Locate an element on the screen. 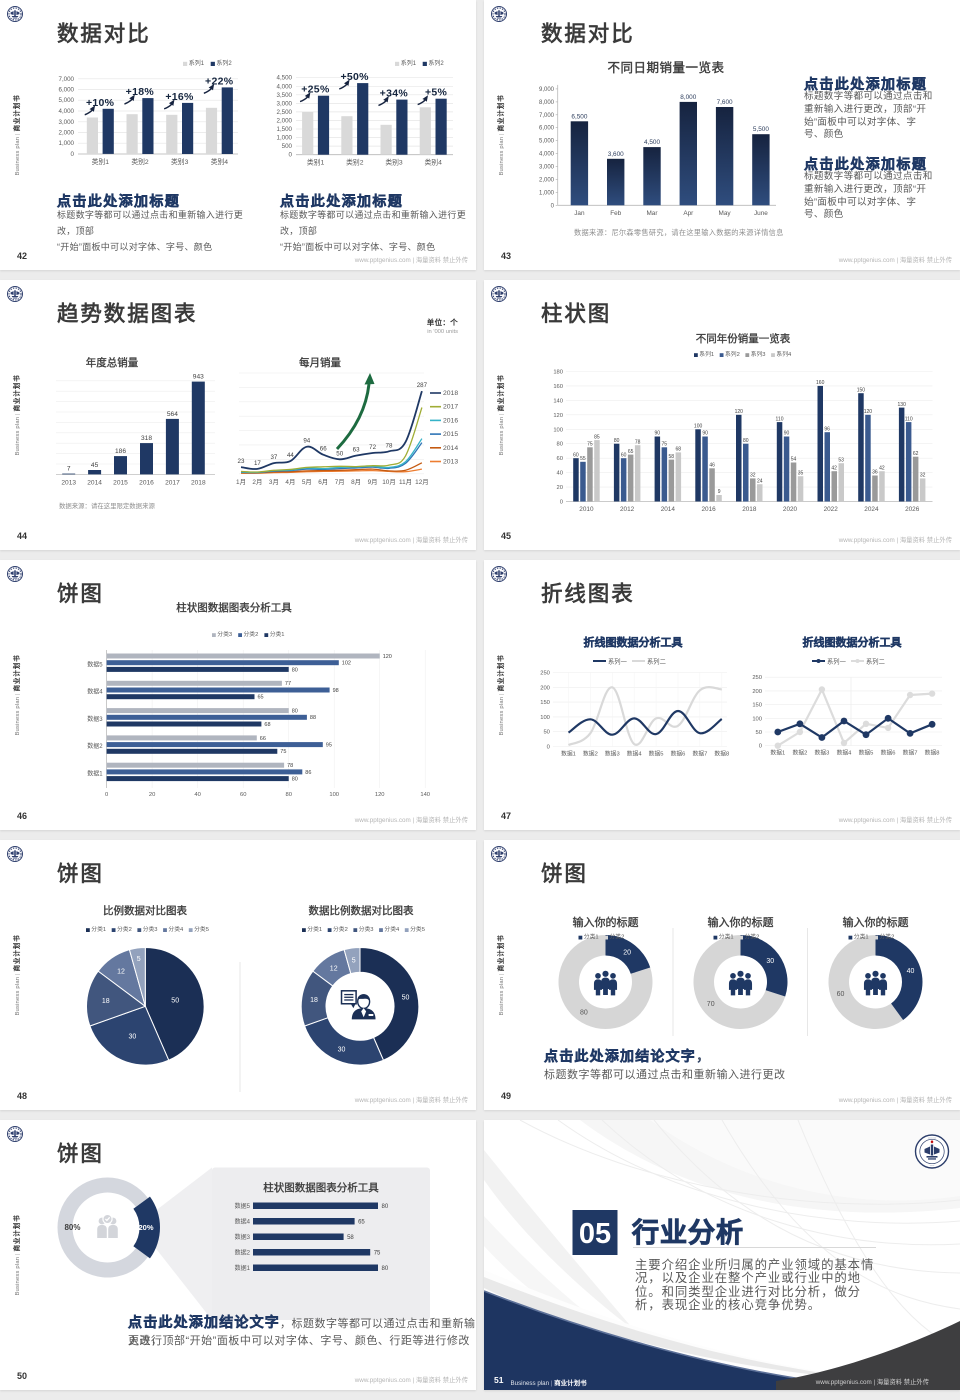 The height and width of the screenshot is (1400, 960). svg-text: 160 is located at coordinates (820, 383).